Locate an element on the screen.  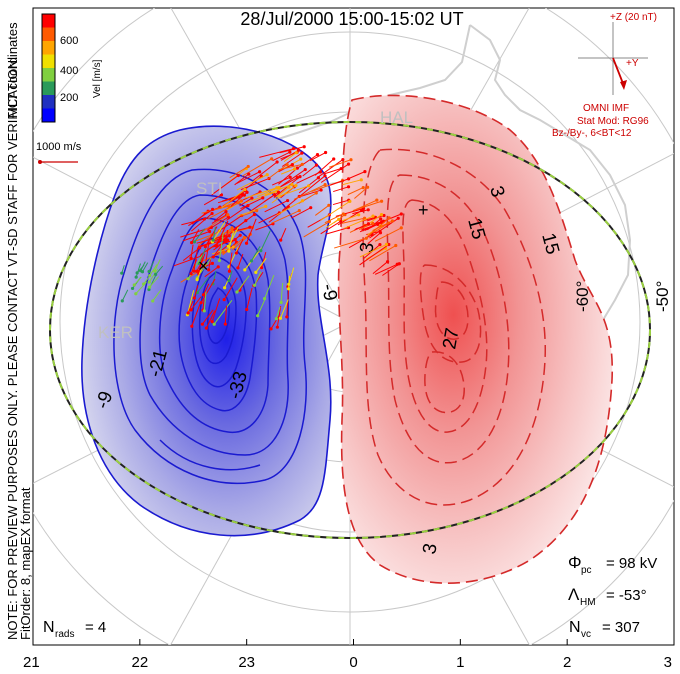
potential-min-marker: × is located at coordinates (203, 266).